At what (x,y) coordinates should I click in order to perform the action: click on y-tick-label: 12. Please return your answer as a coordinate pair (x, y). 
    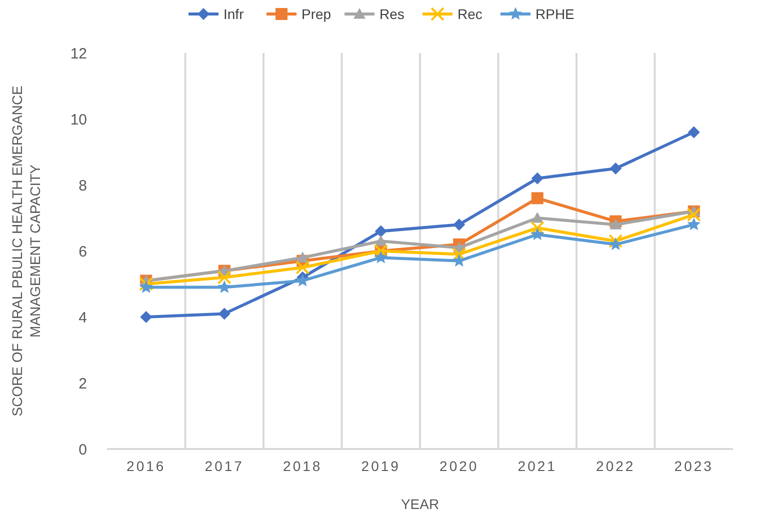
    Looking at the image, I should click on (78, 53).